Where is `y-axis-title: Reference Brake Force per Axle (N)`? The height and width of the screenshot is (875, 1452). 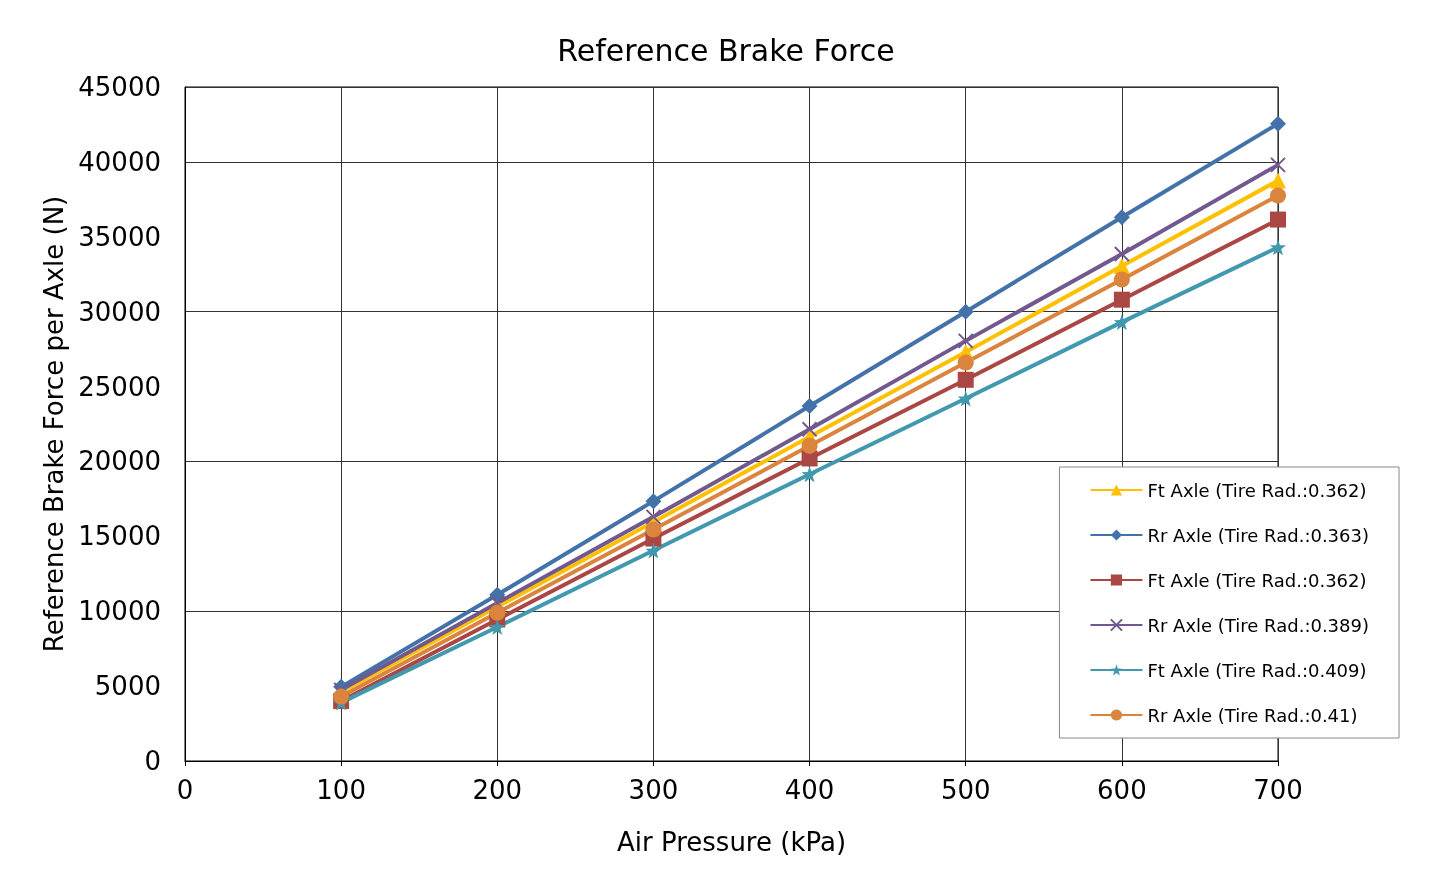
y-axis-title: Reference Brake Force per Axle (N) is located at coordinates (54, 424).